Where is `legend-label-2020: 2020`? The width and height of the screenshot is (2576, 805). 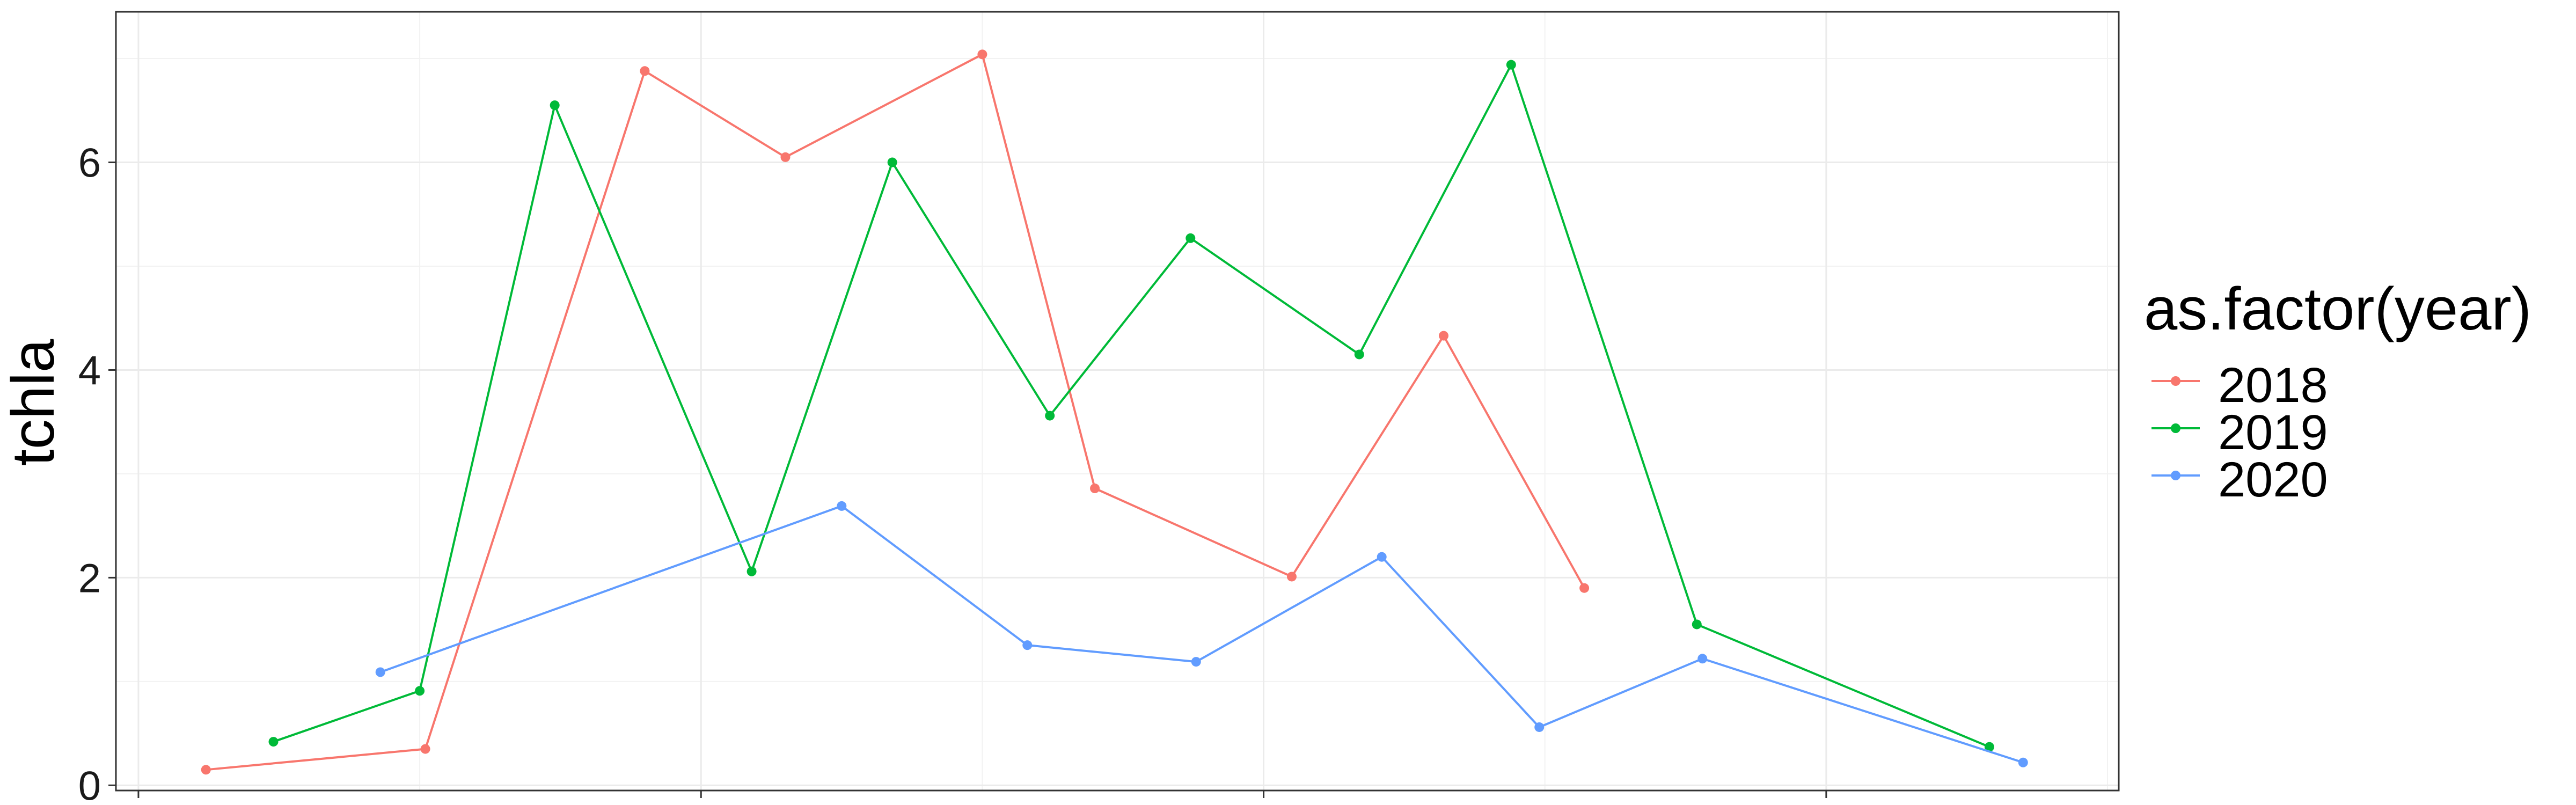 legend-label-2020: 2020 is located at coordinates (2273, 479).